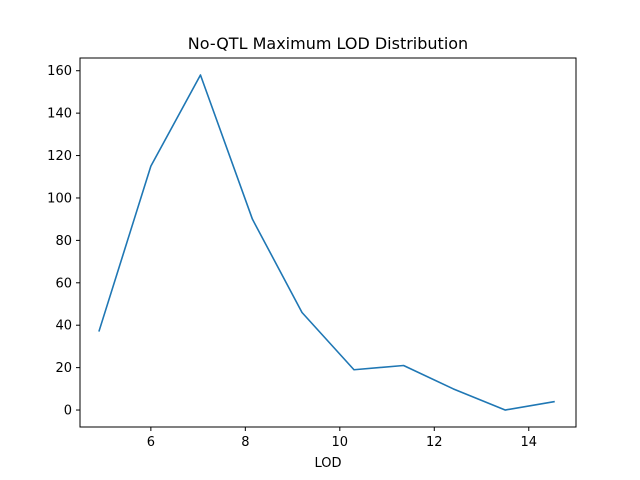 This screenshot has width=640, height=480. What do you see at coordinates (63, 283) in the screenshot?
I see `y-tick-label: 60` at bounding box center [63, 283].